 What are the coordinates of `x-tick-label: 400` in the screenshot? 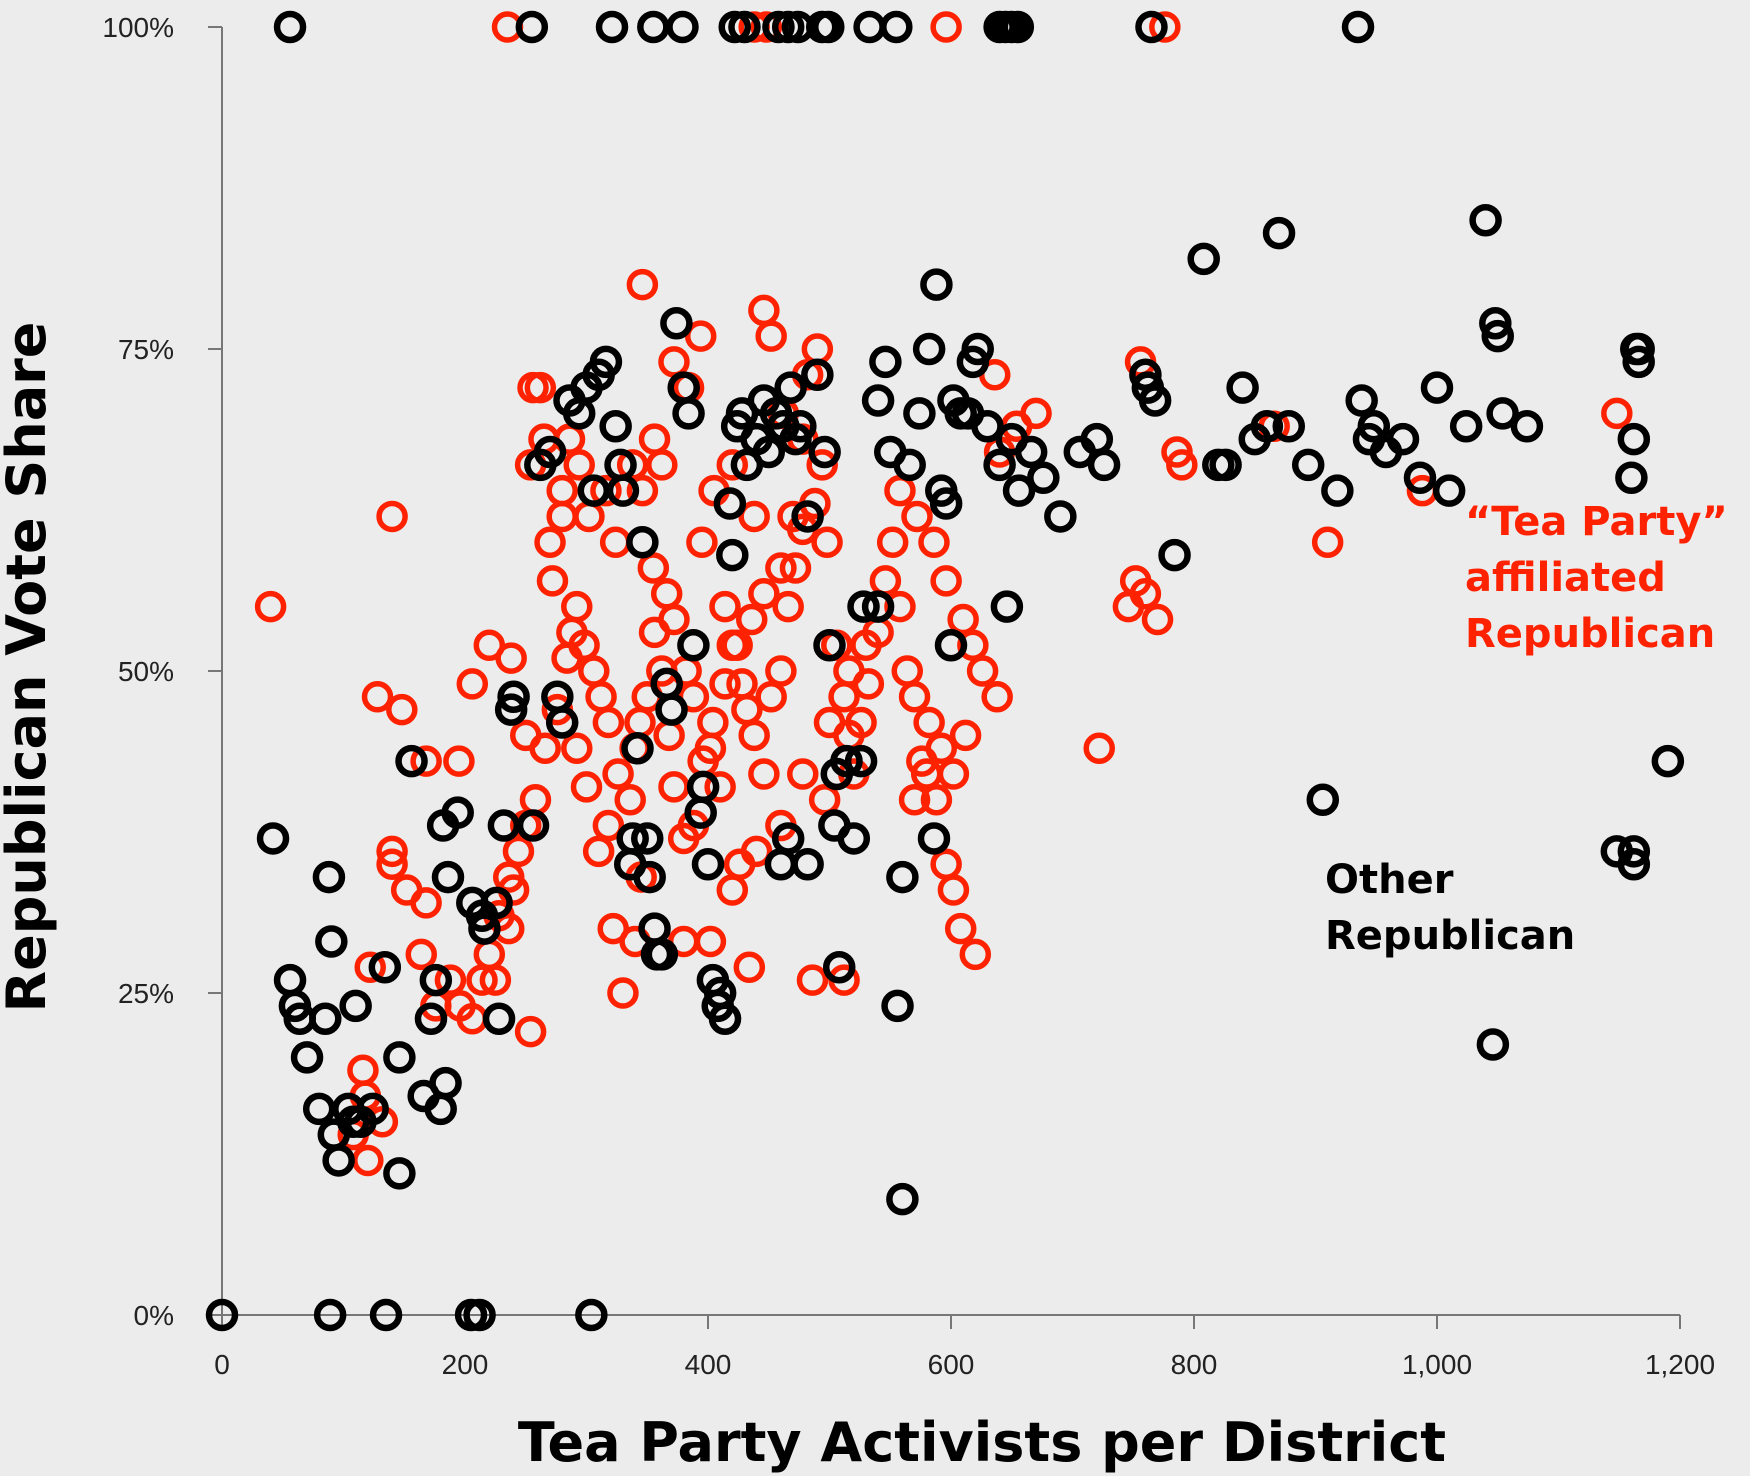 It's located at (708, 1364).